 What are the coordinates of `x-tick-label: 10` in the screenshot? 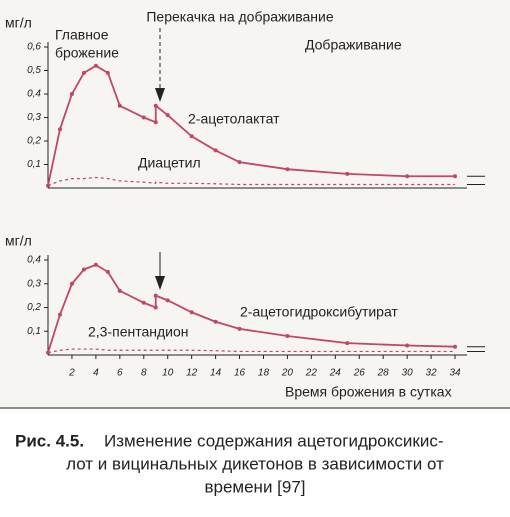 It's located at (168, 373).